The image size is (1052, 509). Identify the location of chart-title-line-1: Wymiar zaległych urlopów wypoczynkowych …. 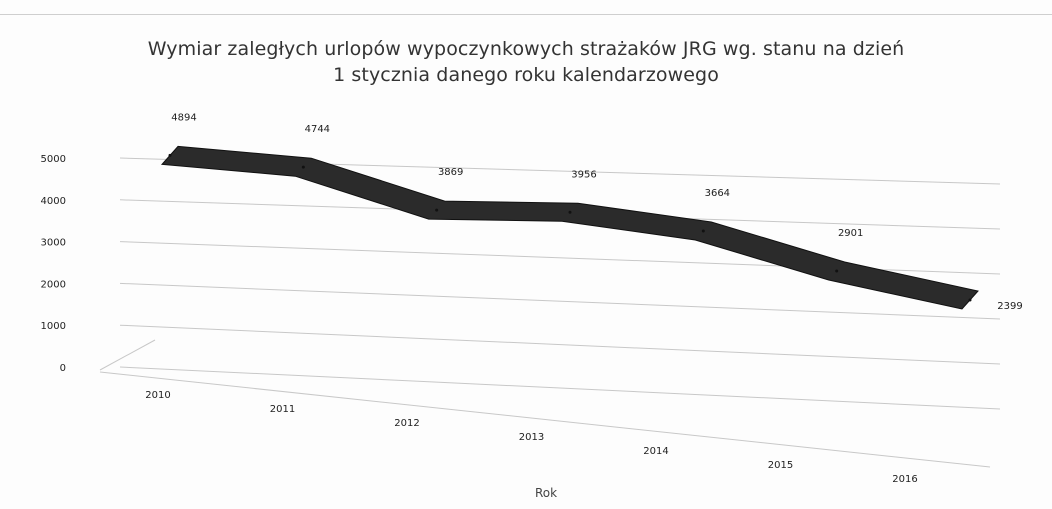
(526, 49).